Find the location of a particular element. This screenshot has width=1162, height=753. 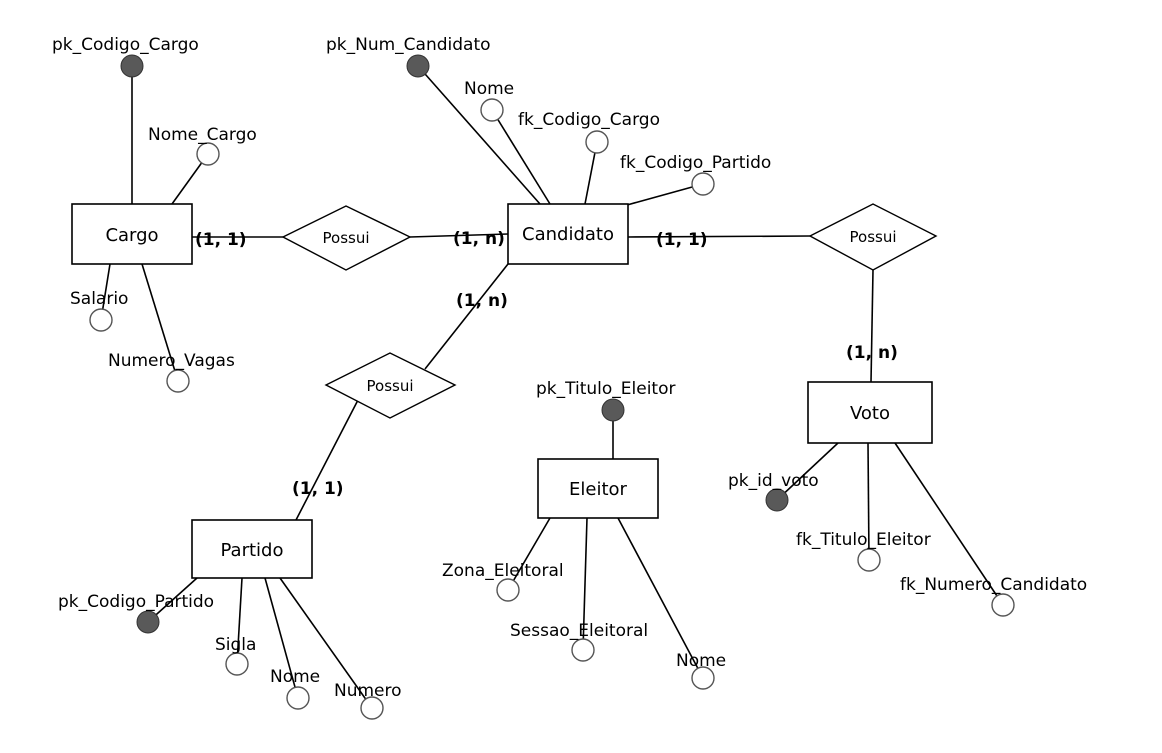

cardinality-candidato-partido-side: (1, n) is located at coordinates (482, 301).